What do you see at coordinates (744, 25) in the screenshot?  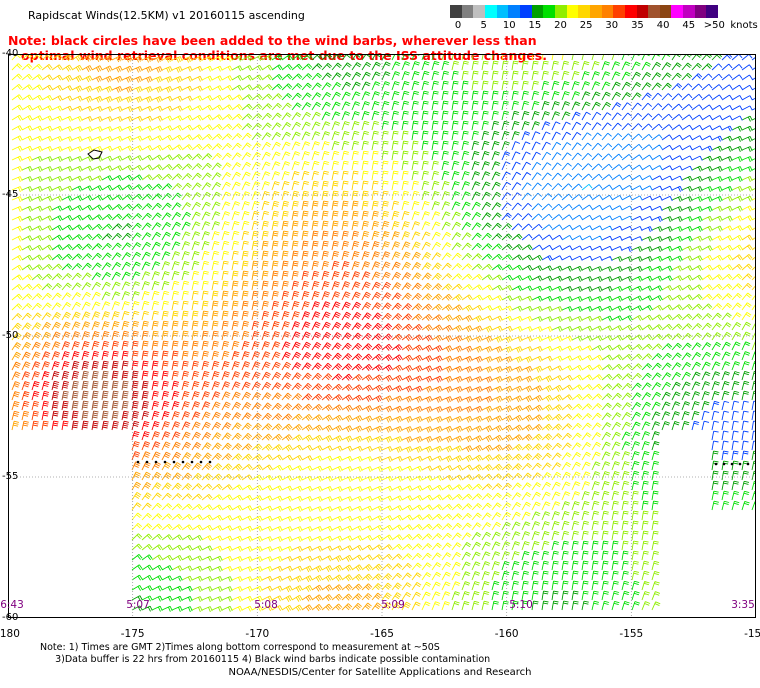 I see `colorbar-unit: knots` at bounding box center [744, 25].